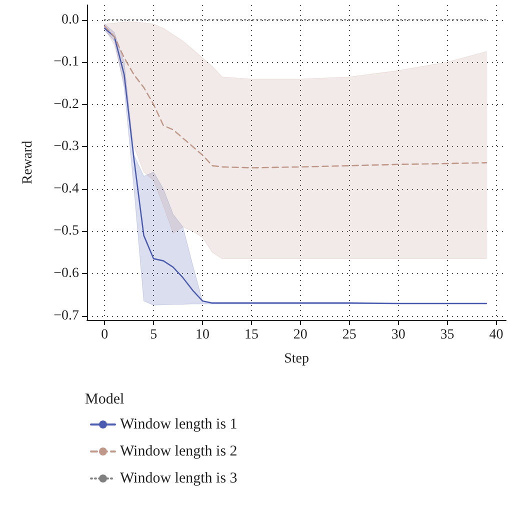 The image size is (513, 524). What do you see at coordinates (66, 188) in the screenshot?
I see `y-tick-label: −0.4` at bounding box center [66, 188].